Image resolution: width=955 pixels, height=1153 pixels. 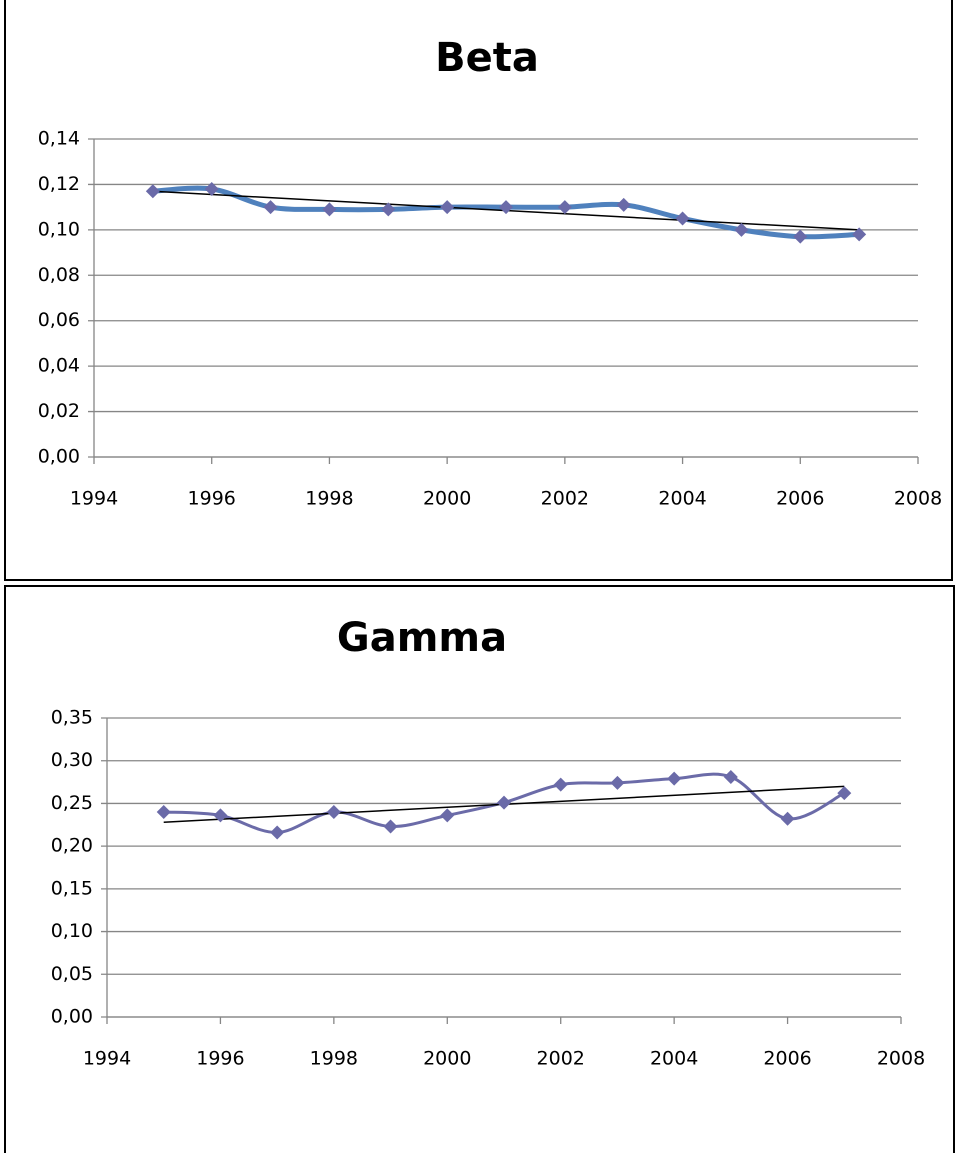 I want to click on chart-title: Beta, so click(x=487, y=58).